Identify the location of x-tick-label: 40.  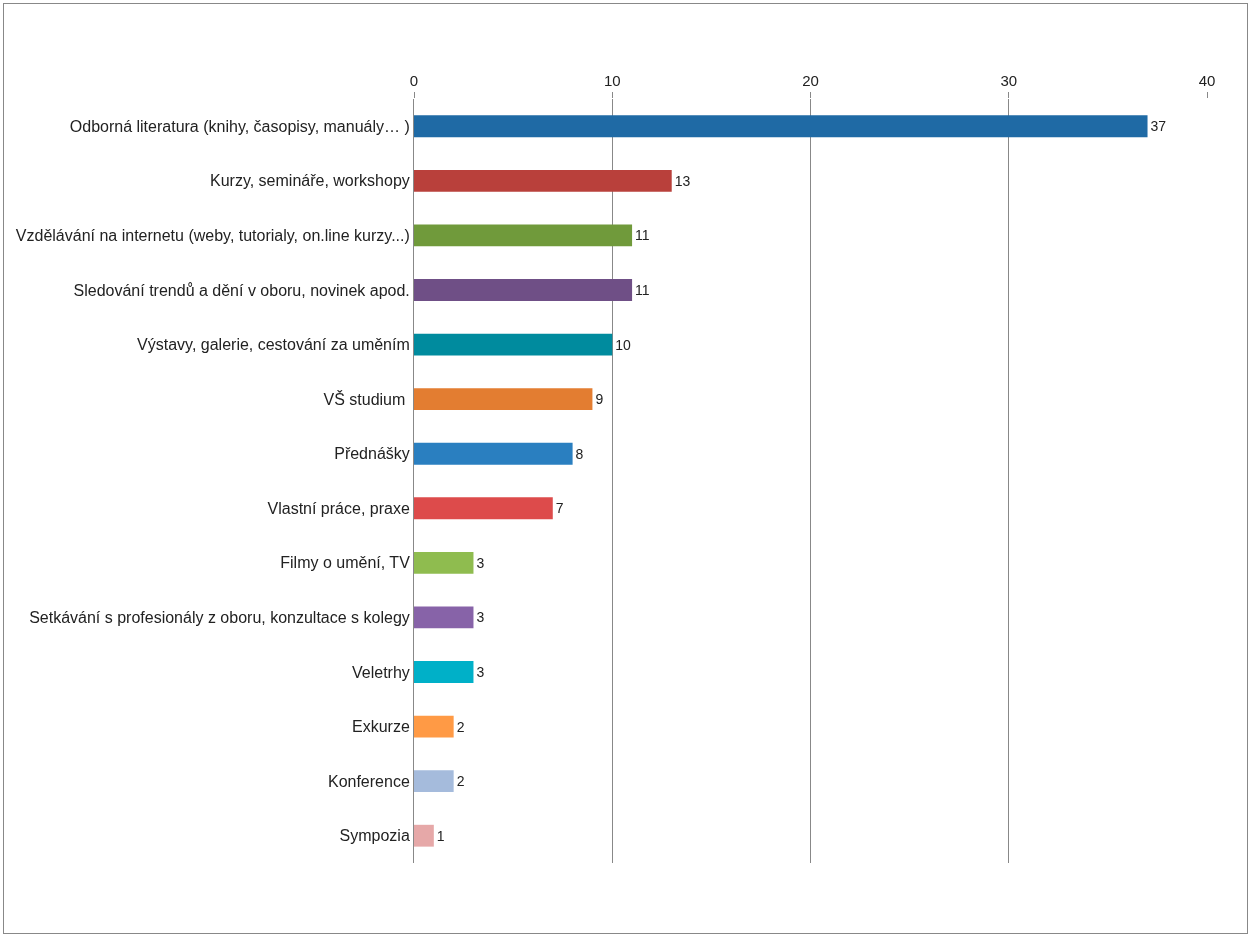
(1207, 80).